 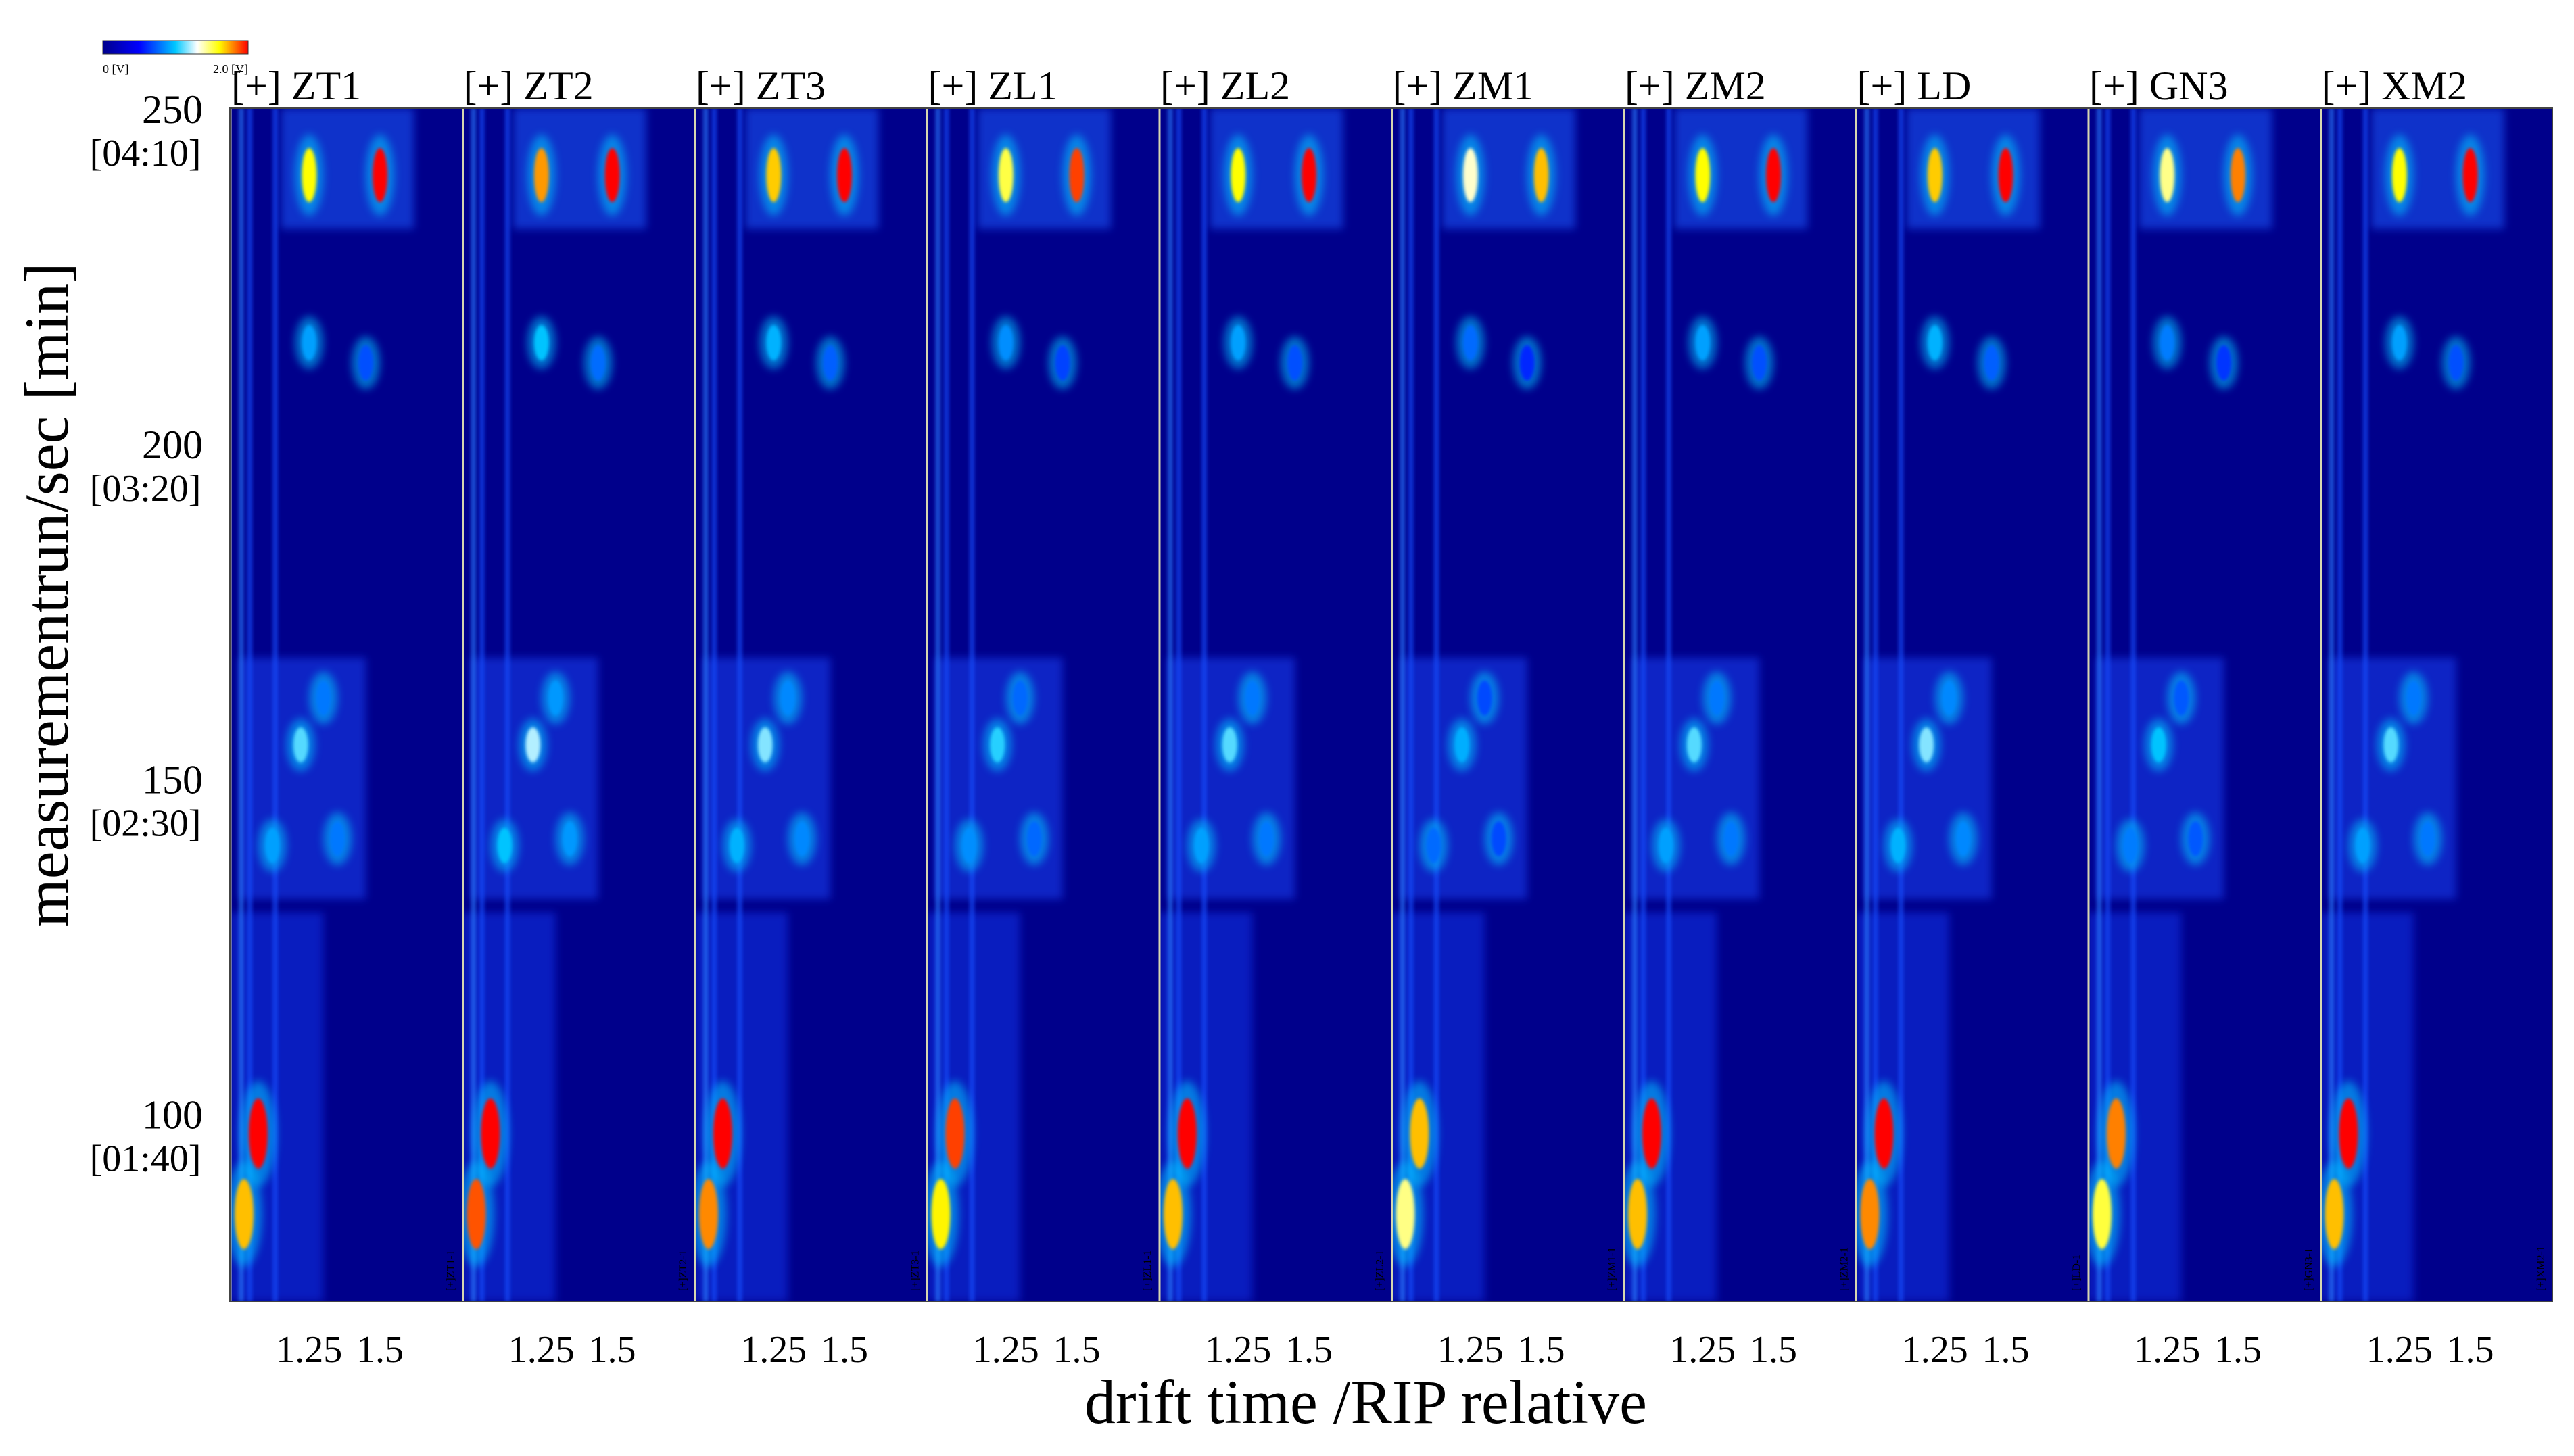 I want to click on panel-gn3: [+] GN3 [+]GN3-1, so click(x=2203, y=682).